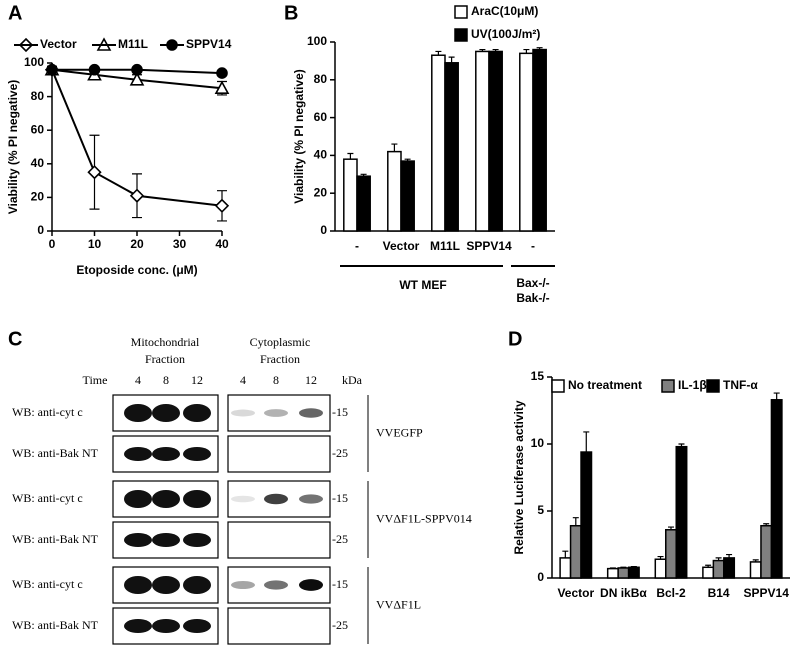 Image resolution: width=800 pixels, height=651 pixels. I want to click on legend-label: IL-1β, so click(692, 385).